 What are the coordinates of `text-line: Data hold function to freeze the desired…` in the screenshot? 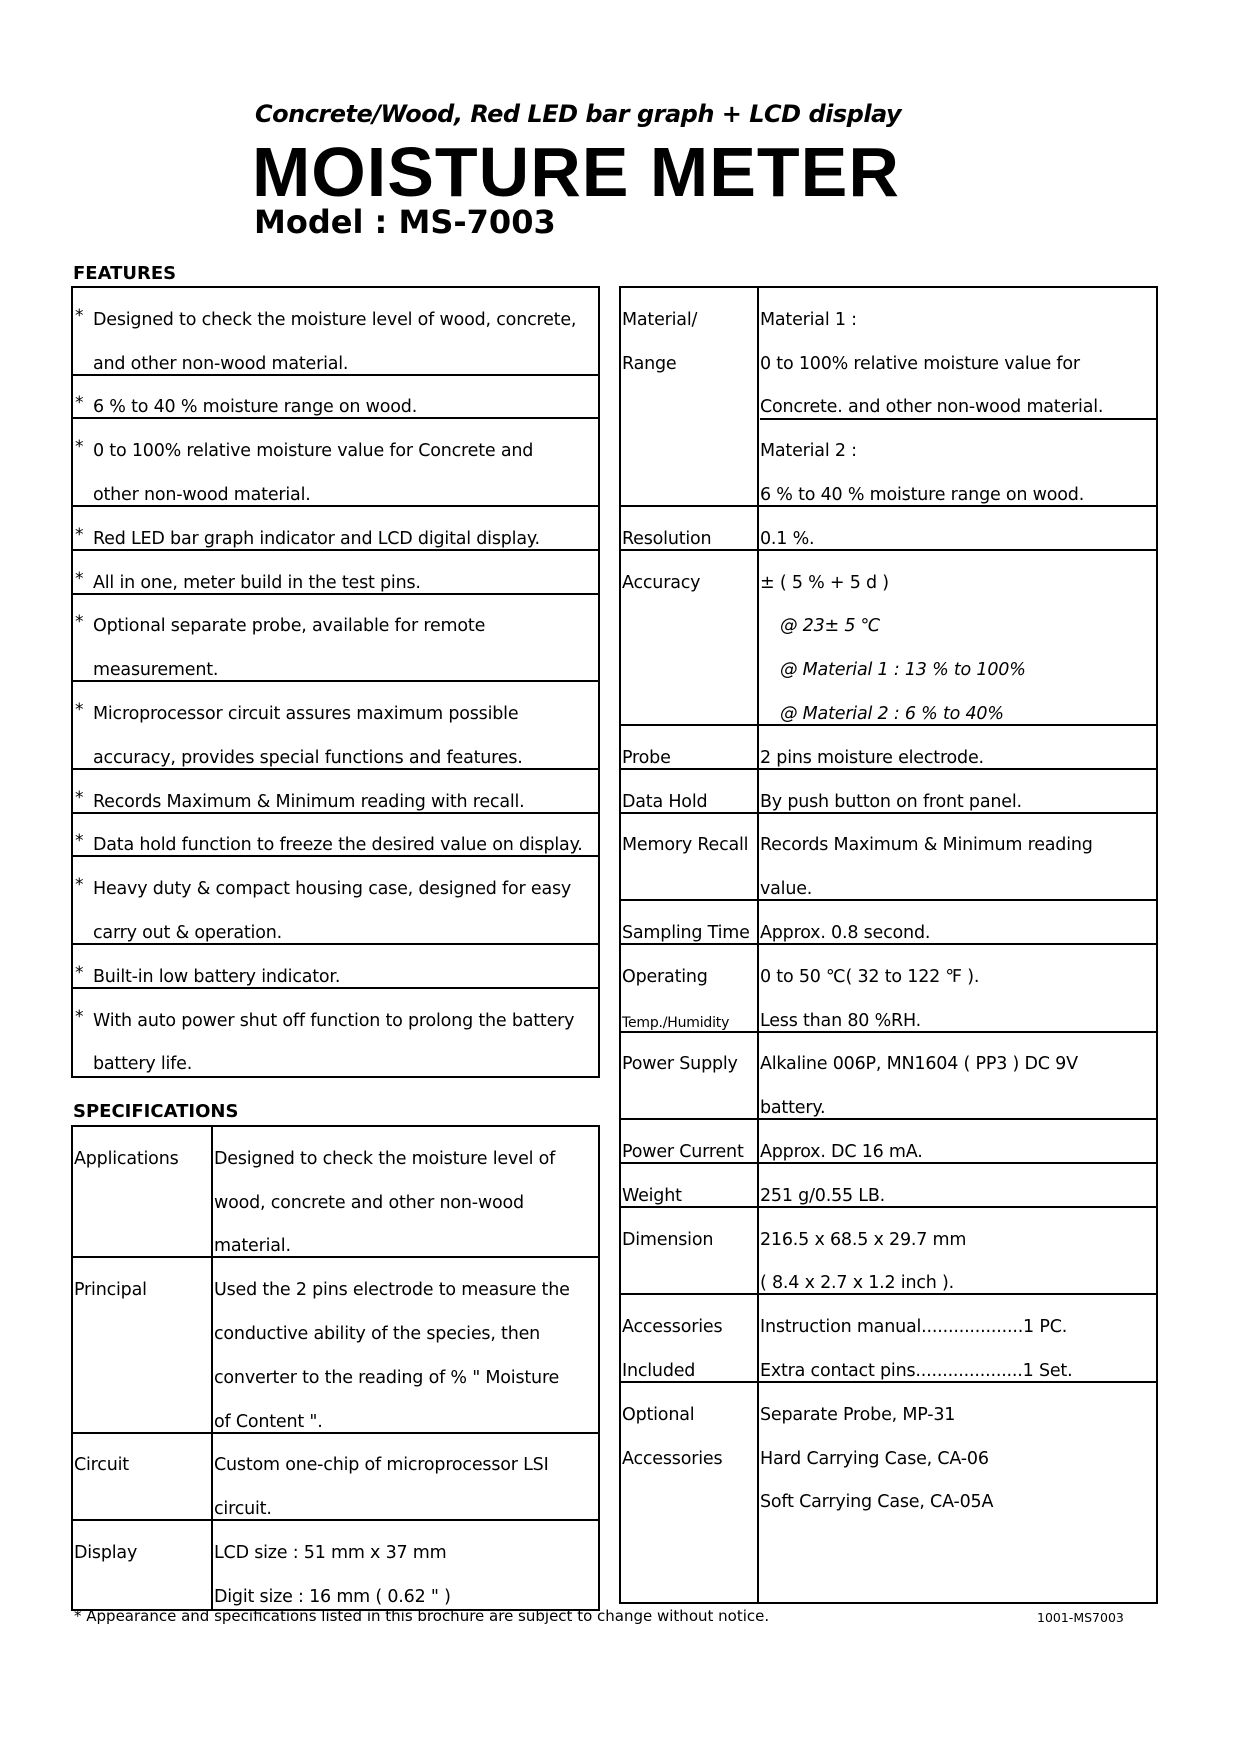 It's located at (338, 845).